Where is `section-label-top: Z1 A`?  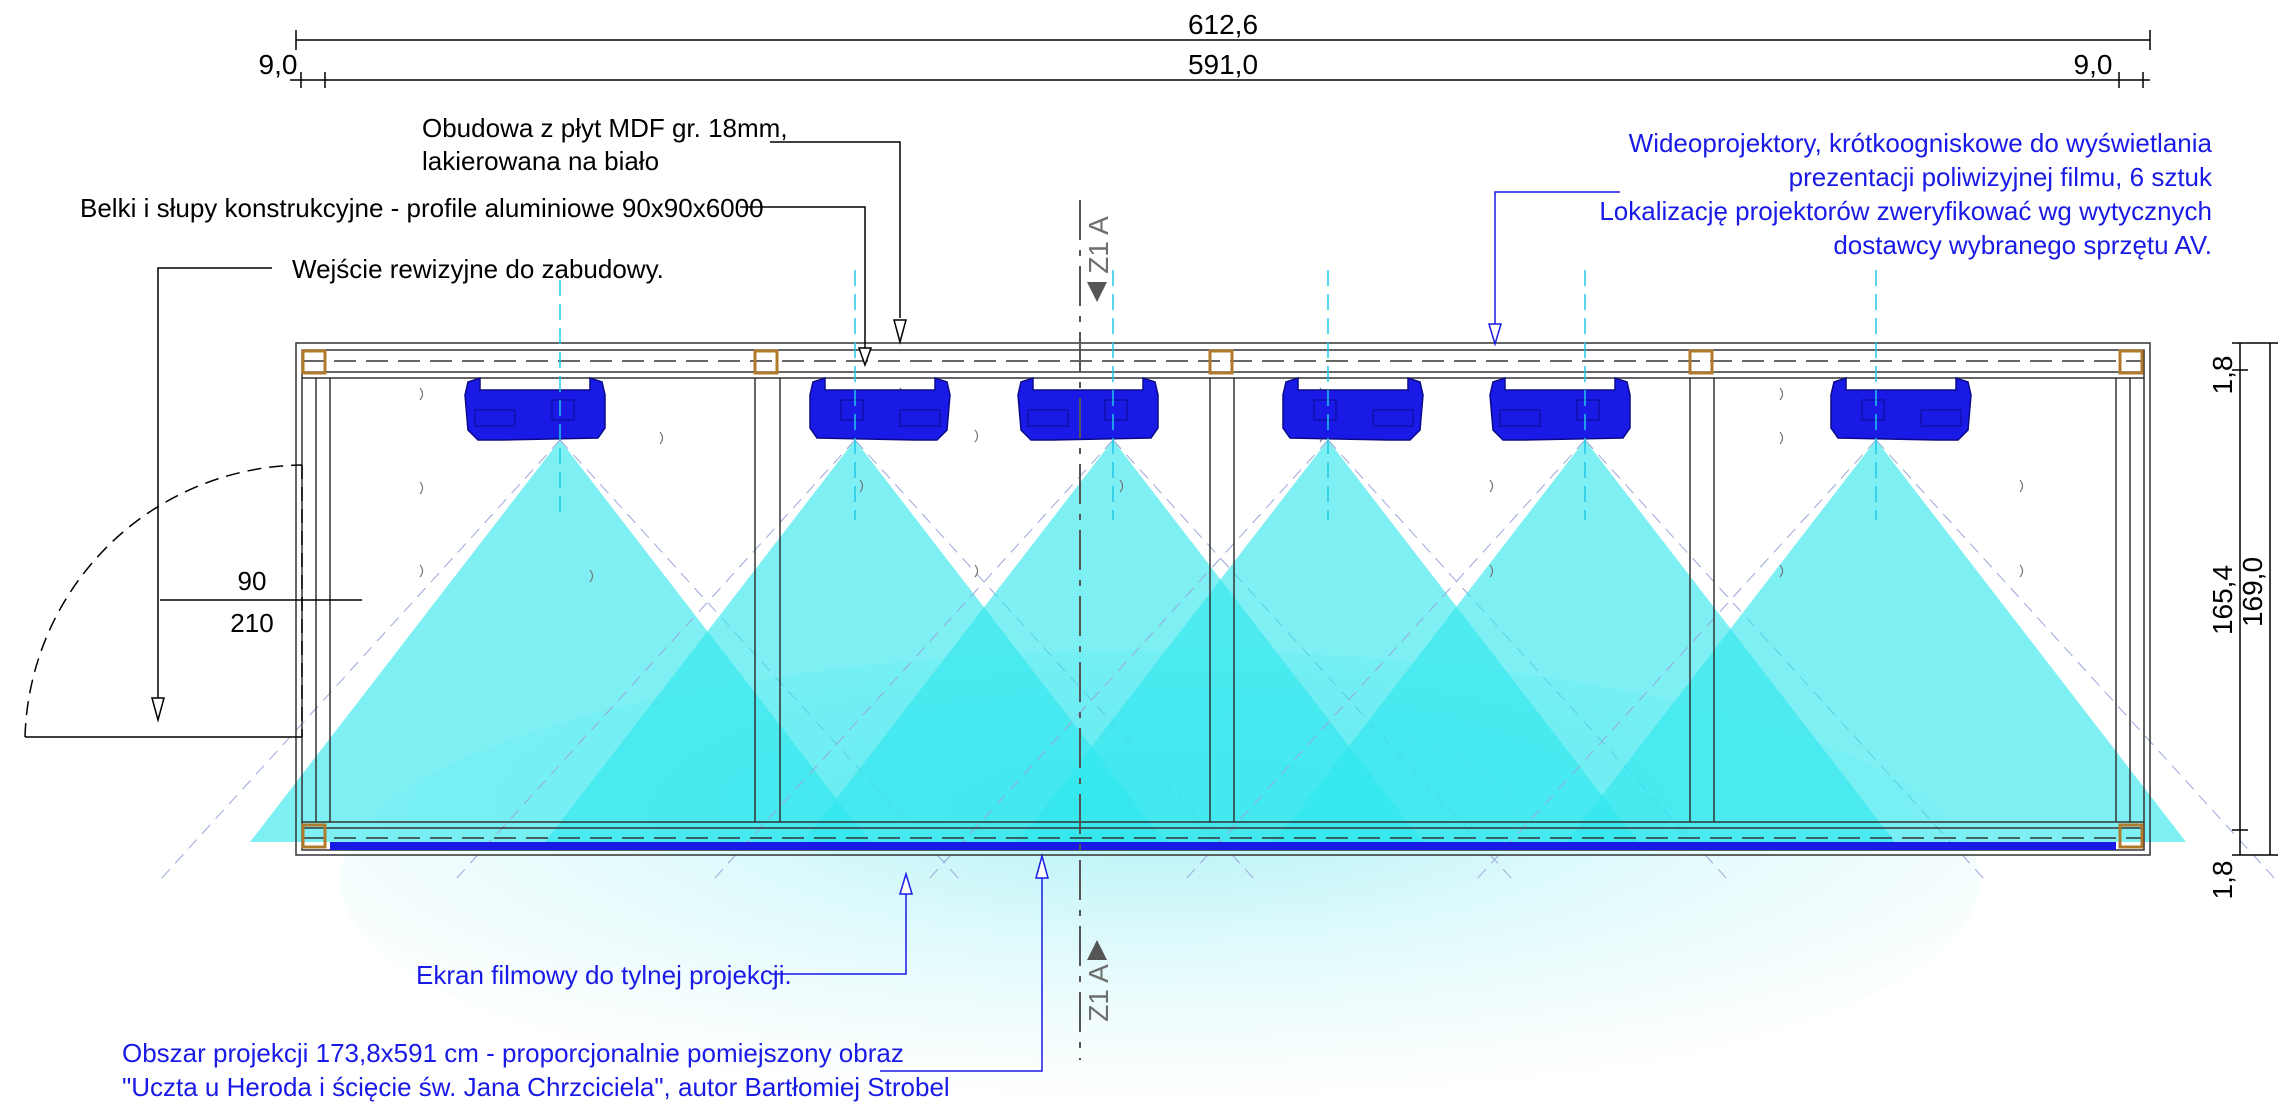 section-label-top: Z1 A is located at coordinates (1098, 245).